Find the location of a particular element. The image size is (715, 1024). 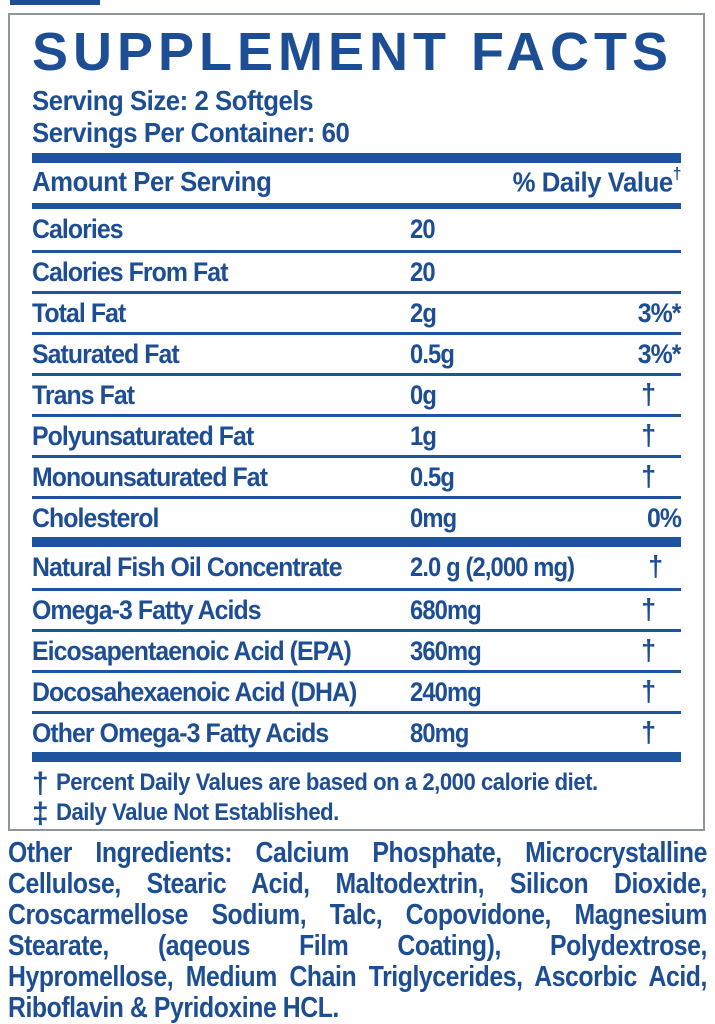

top-edge-artifact is located at coordinates (55, 2).